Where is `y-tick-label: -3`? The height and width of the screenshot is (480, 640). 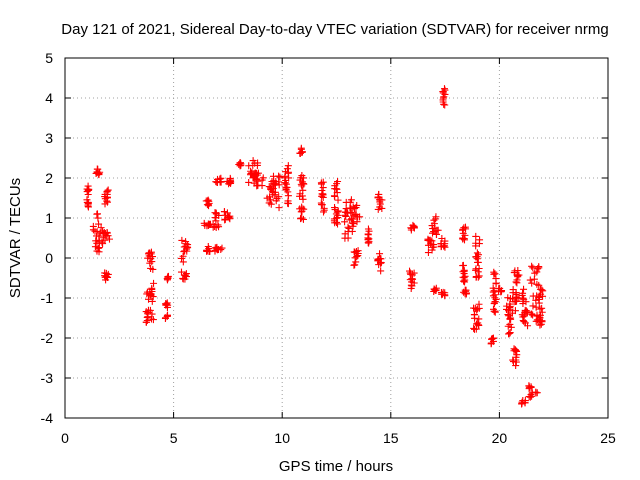 y-tick-label: -3 is located at coordinates (47, 378).